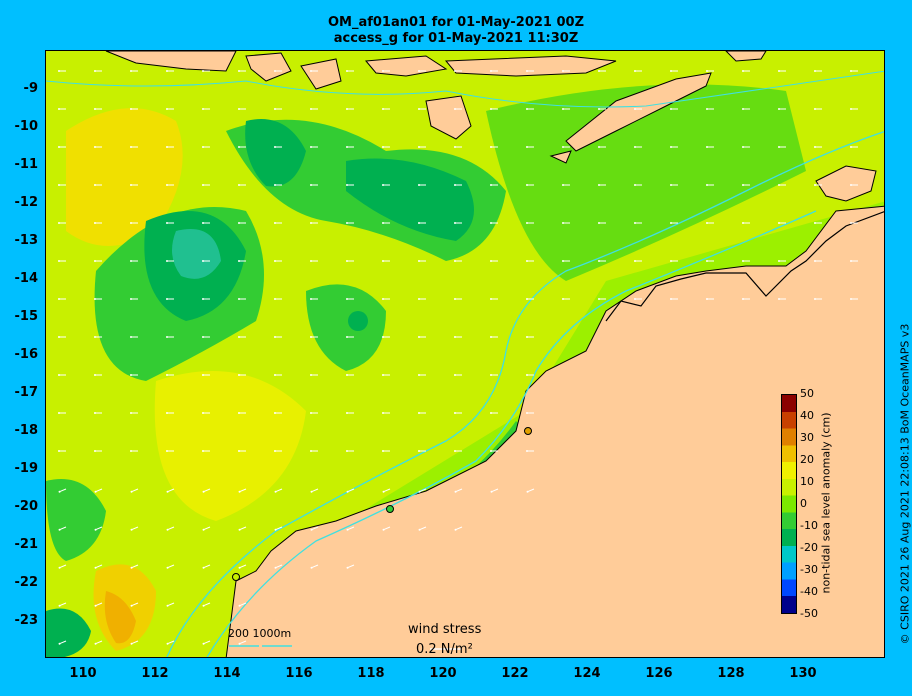  I want to click on x-tick-label: 112, so click(155, 673).